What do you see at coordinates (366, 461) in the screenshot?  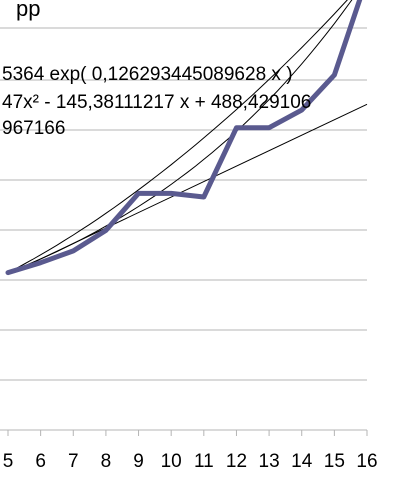 I see `x-tick-label: 16` at bounding box center [366, 461].